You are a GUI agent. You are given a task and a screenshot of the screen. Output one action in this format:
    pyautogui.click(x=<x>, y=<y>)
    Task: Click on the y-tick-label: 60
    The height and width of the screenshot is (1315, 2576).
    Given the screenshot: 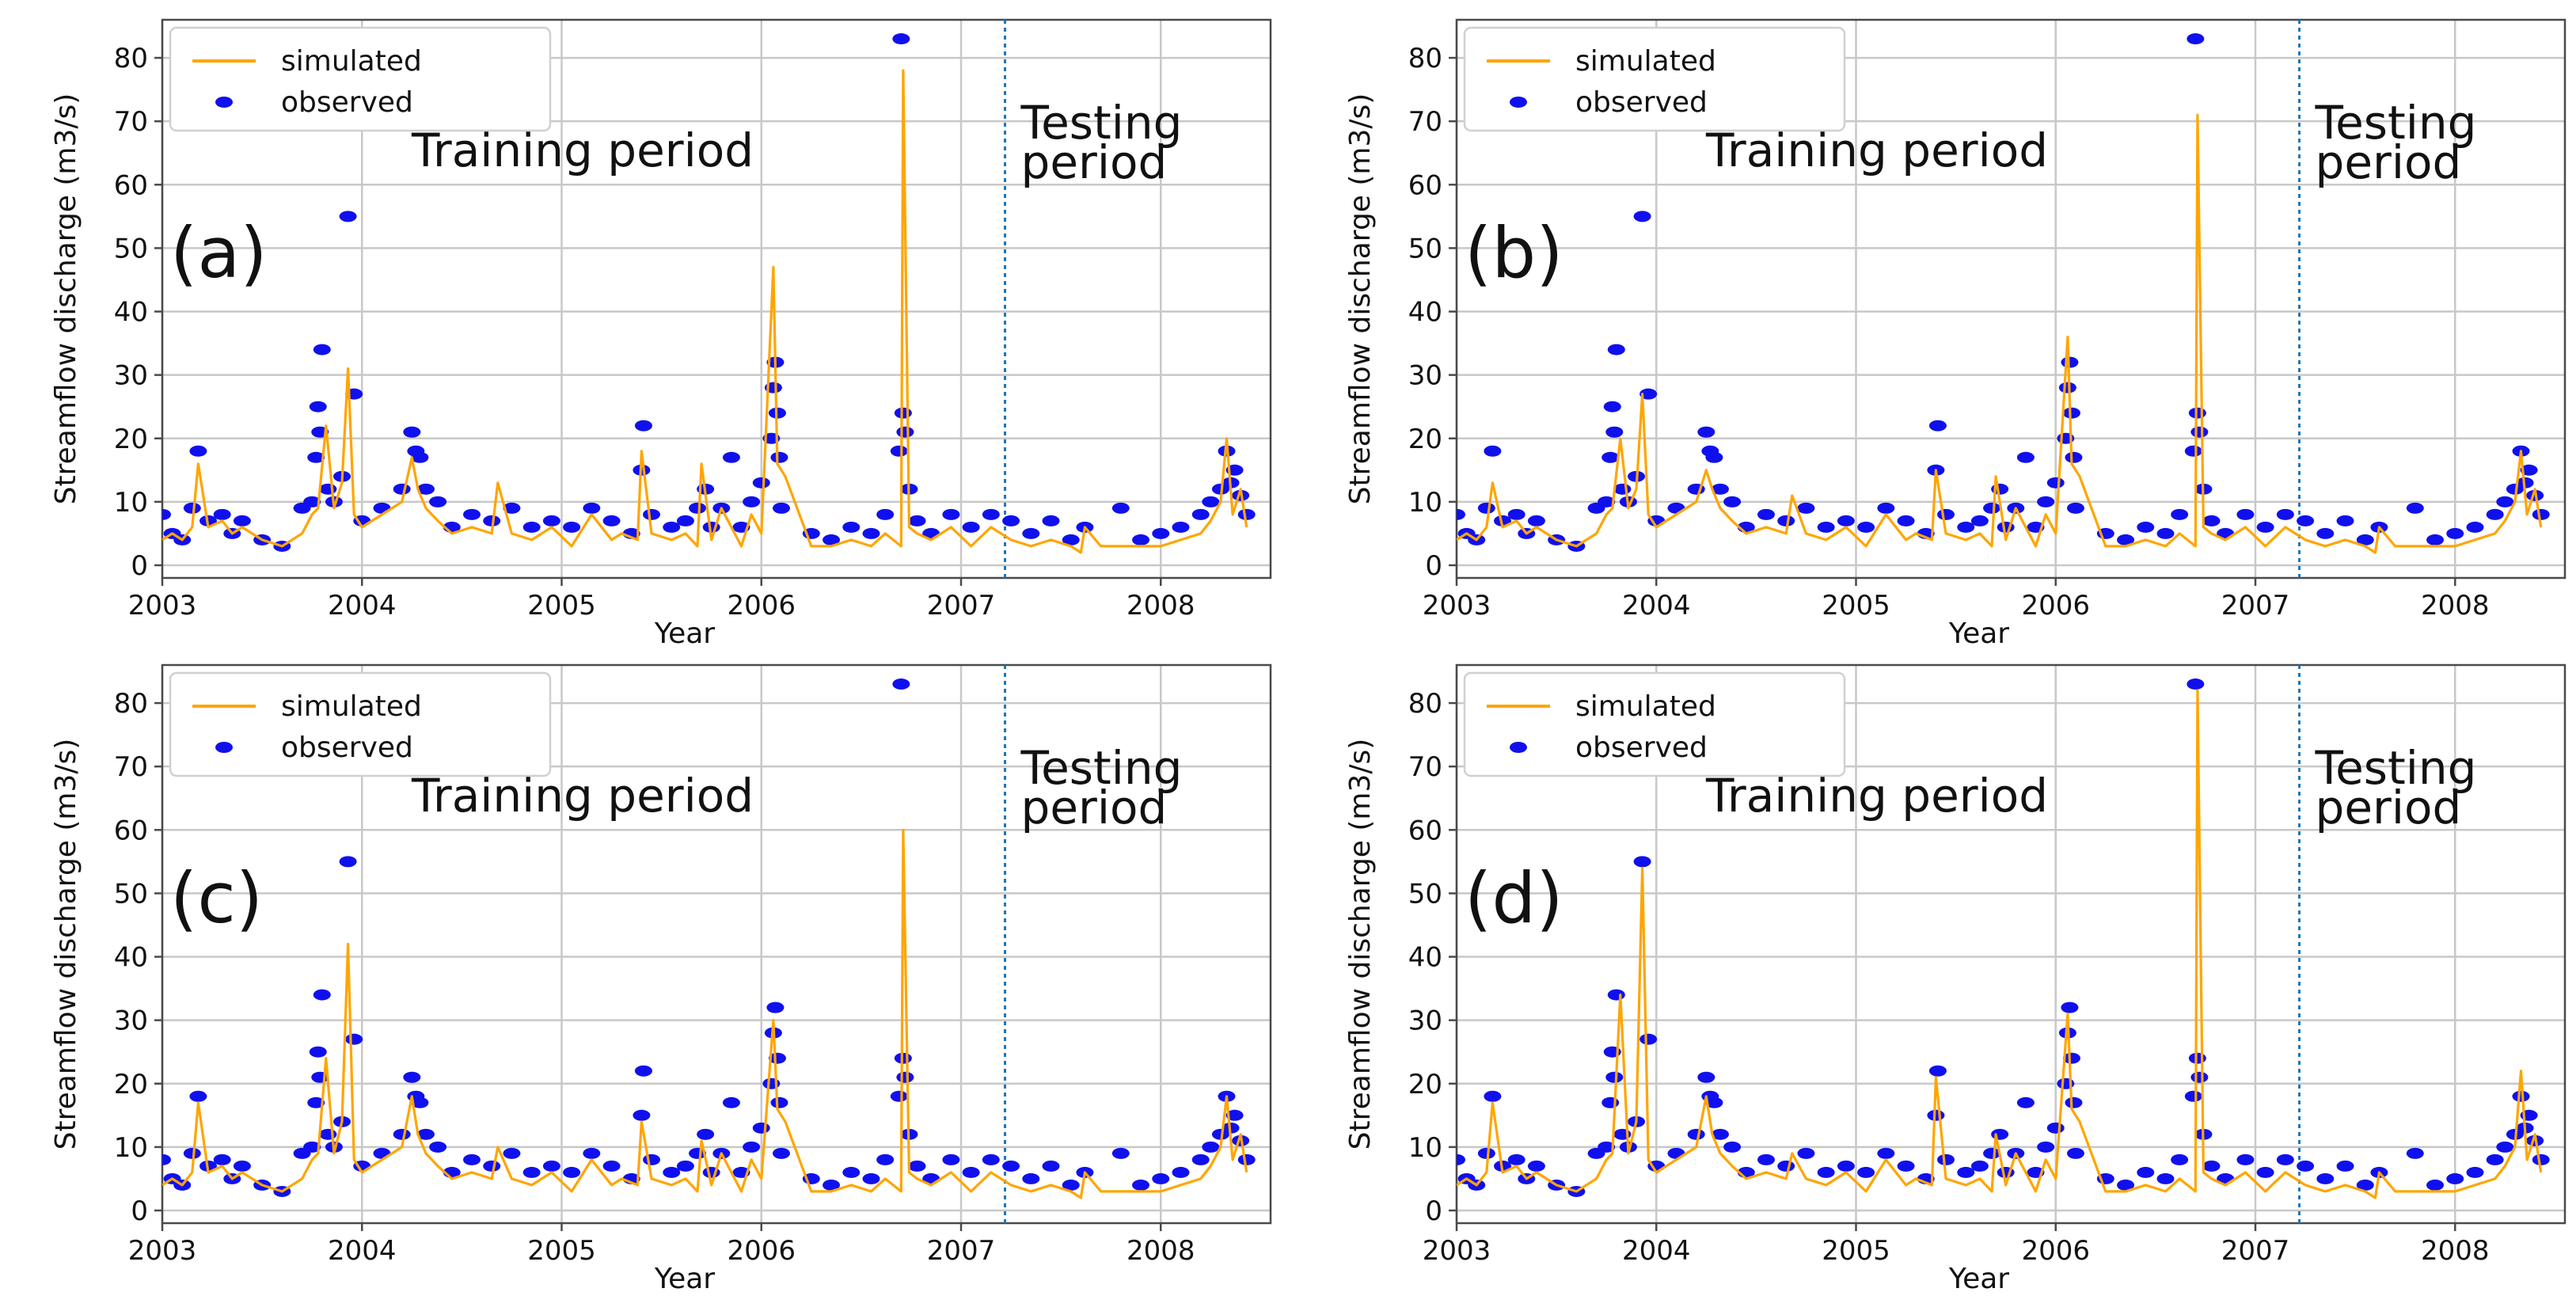 What is the action you would take?
    pyautogui.click(x=131, y=831)
    